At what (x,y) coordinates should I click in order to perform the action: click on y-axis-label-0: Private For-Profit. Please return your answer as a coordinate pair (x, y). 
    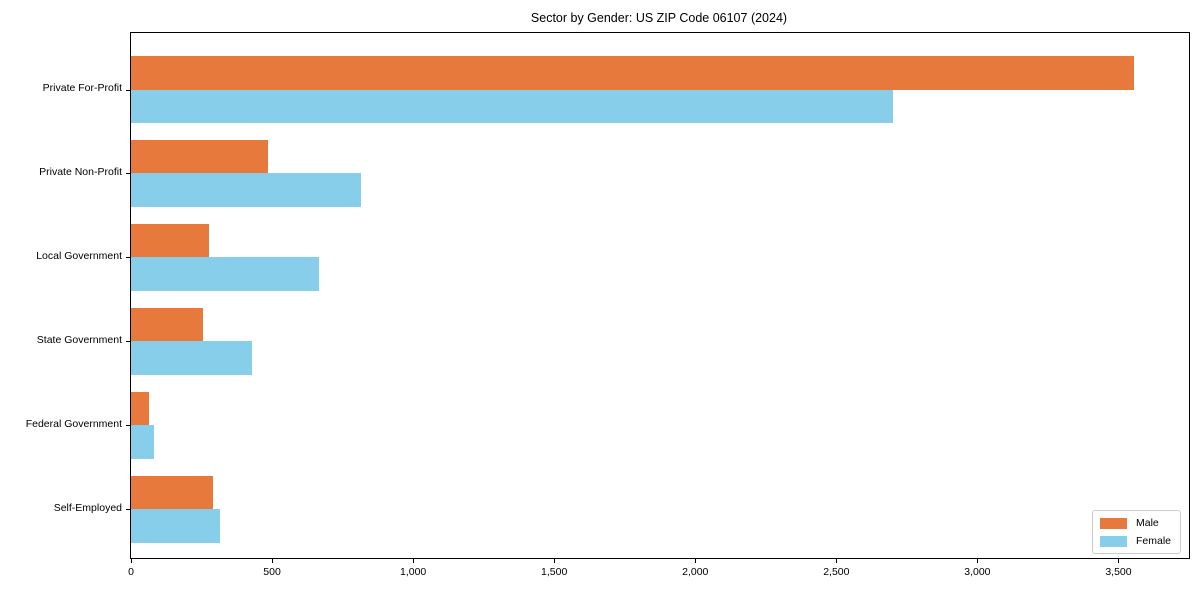
    Looking at the image, I should click on (82, 88).